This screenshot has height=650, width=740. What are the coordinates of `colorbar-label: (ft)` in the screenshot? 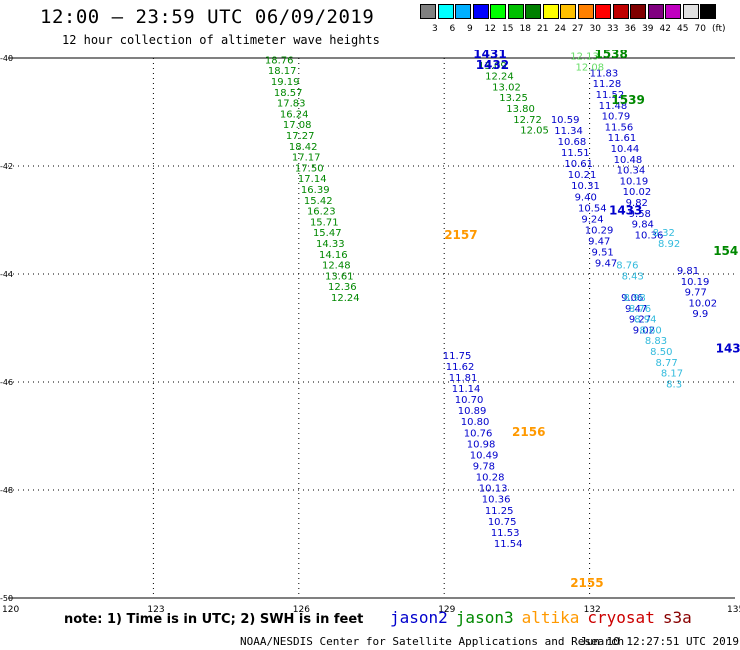 It's located at (719, 29).